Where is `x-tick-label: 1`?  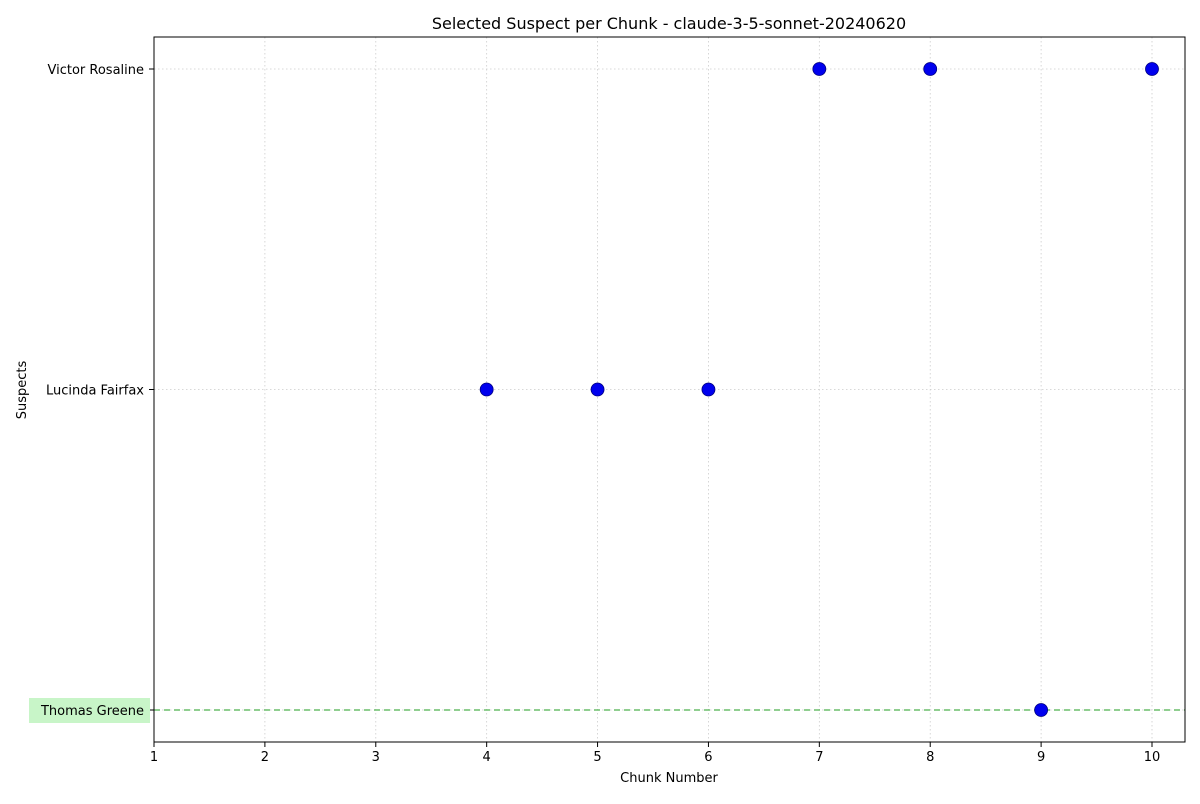 x-tick-label: 1 is located at coordinates (154, 757).